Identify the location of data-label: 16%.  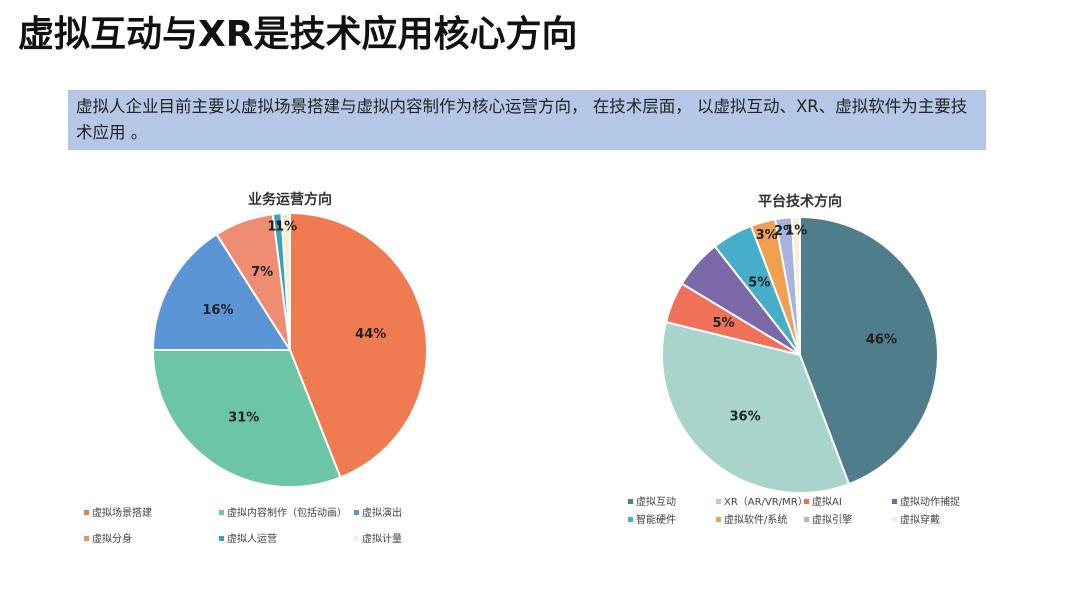
(217, 310).